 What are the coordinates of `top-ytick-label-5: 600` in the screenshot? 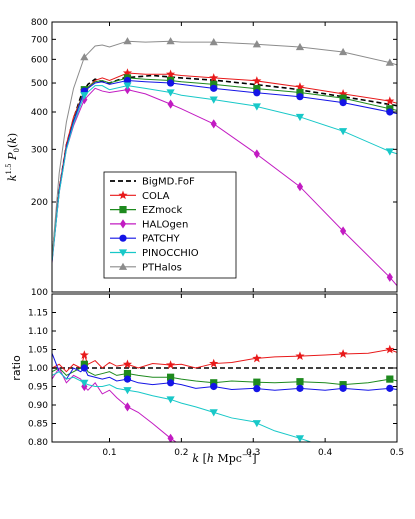 It's located at (39, 60).